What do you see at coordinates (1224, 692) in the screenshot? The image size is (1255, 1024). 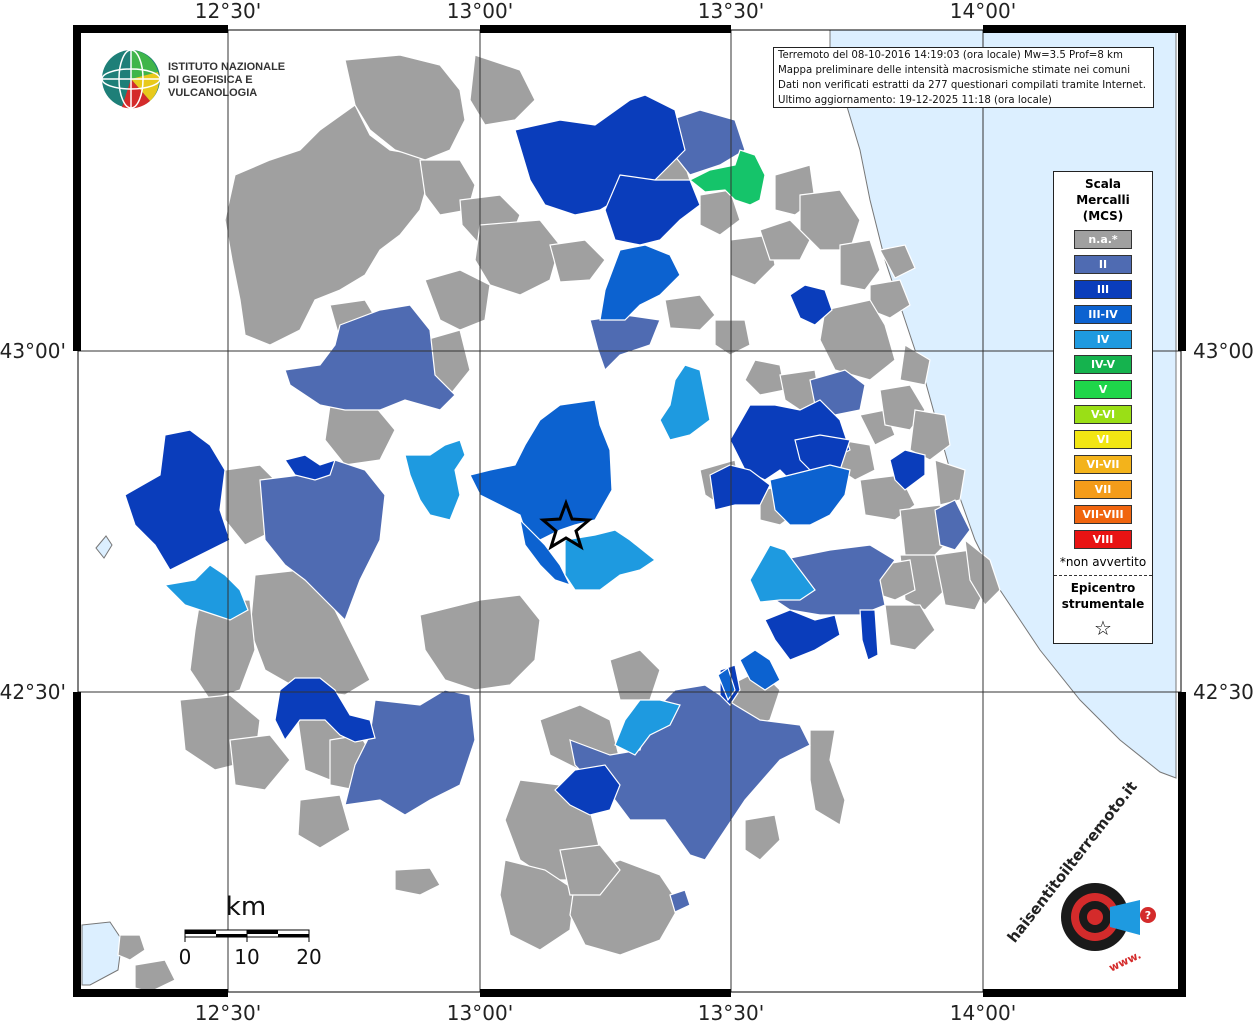 I see `lat-label-right-2: 42°30'` at bounding box center [1224, 692].